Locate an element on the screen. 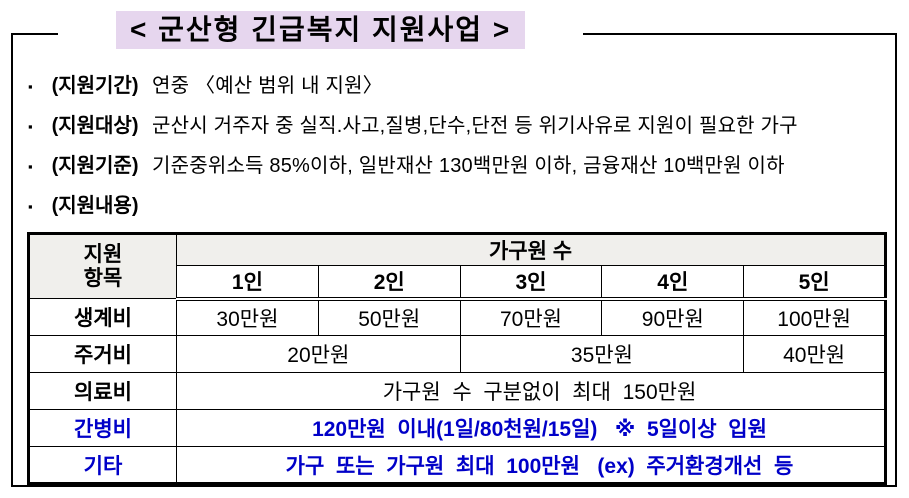  living-4person: 90만원 is located at coordinates (673, 317).